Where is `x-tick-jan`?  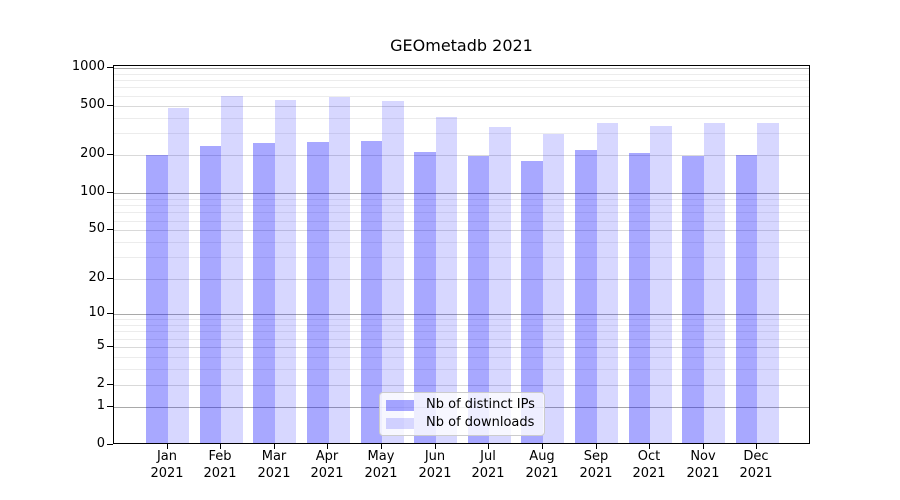
x-tick-jan is located at coordinates (167, 446).